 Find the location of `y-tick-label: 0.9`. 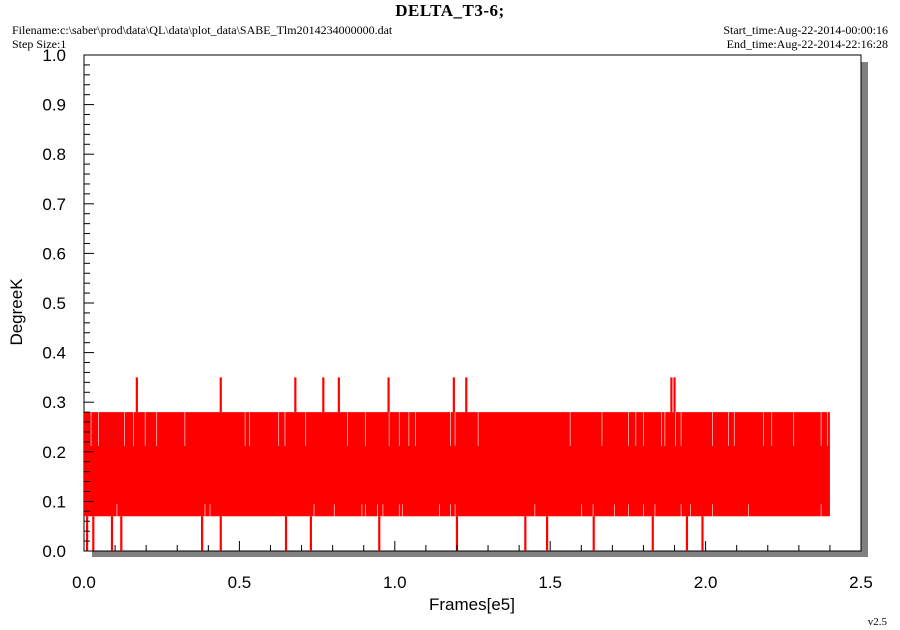

y-tick-label: 0.9 is located at coordinates (54, 105).